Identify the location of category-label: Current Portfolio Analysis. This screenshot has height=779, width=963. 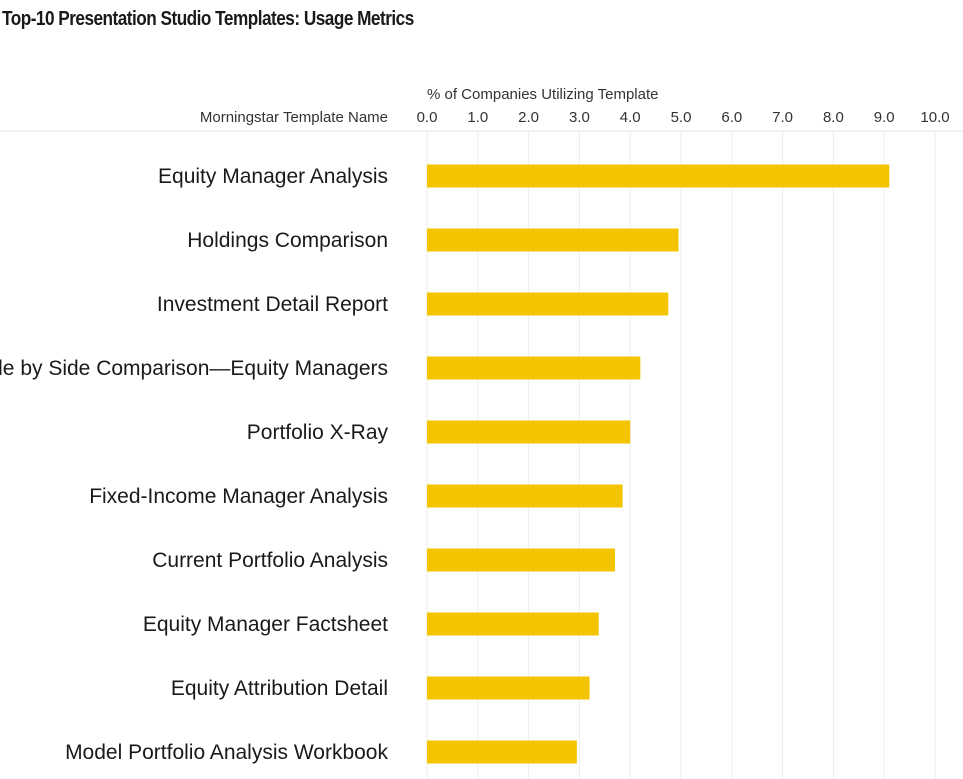
(270, 560).